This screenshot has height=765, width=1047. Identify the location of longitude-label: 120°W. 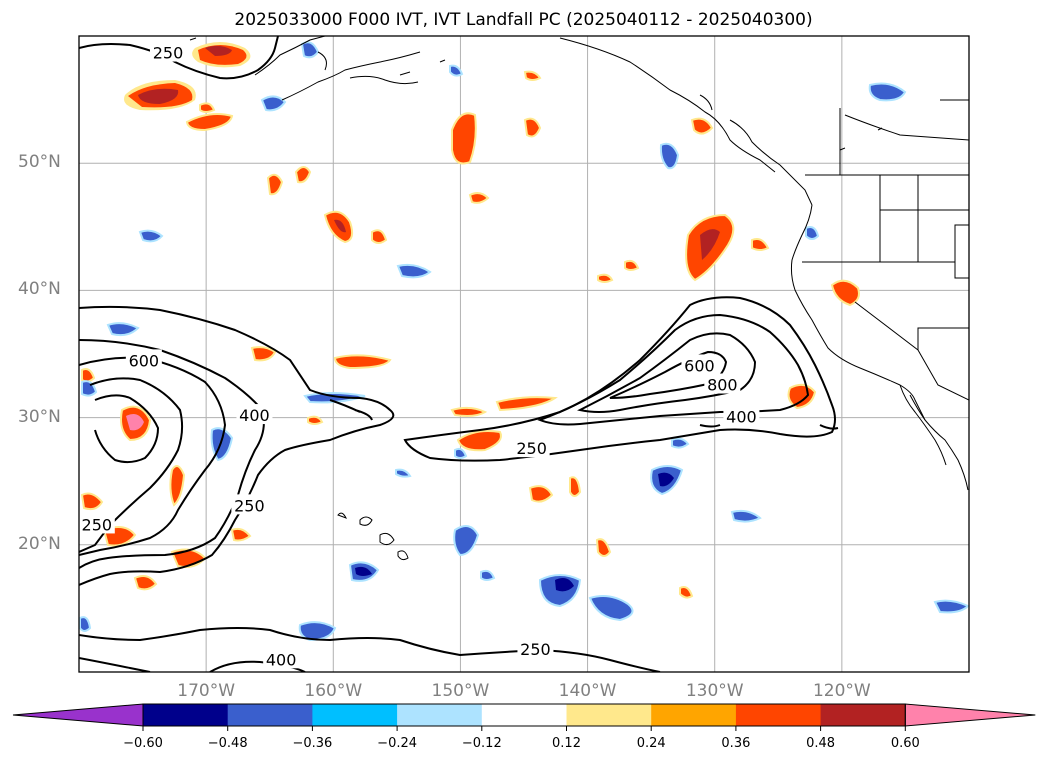
(841, 691).